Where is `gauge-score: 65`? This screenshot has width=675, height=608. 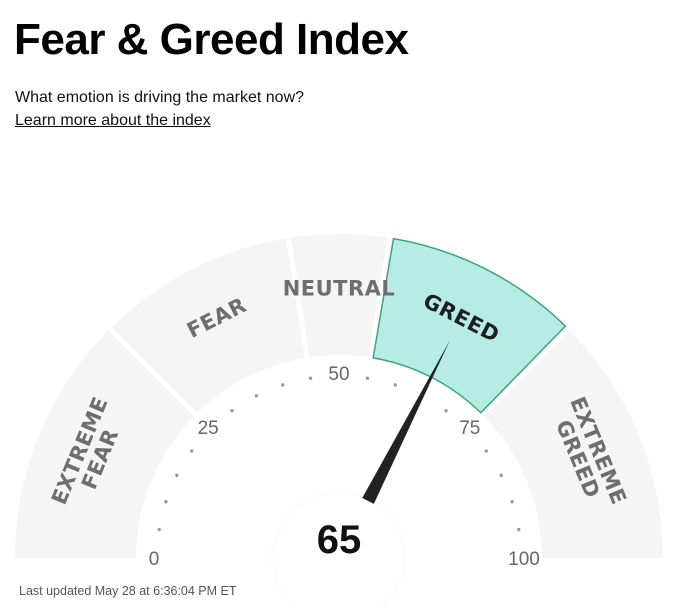
gauge-score: 65 is located at coordinates (339, 540).